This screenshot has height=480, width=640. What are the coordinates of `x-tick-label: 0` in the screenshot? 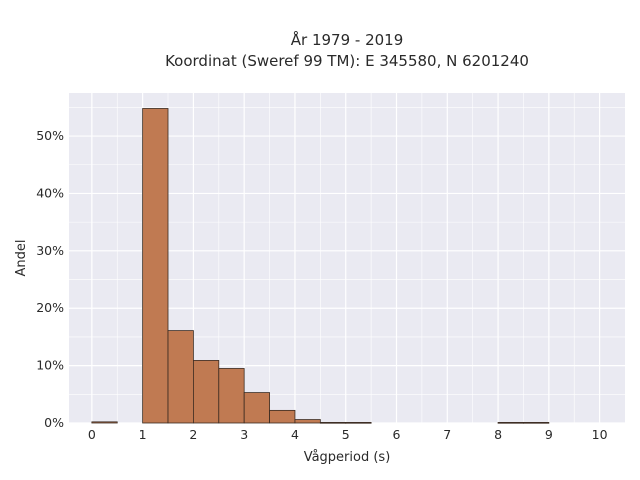 It's located at (92, 434).